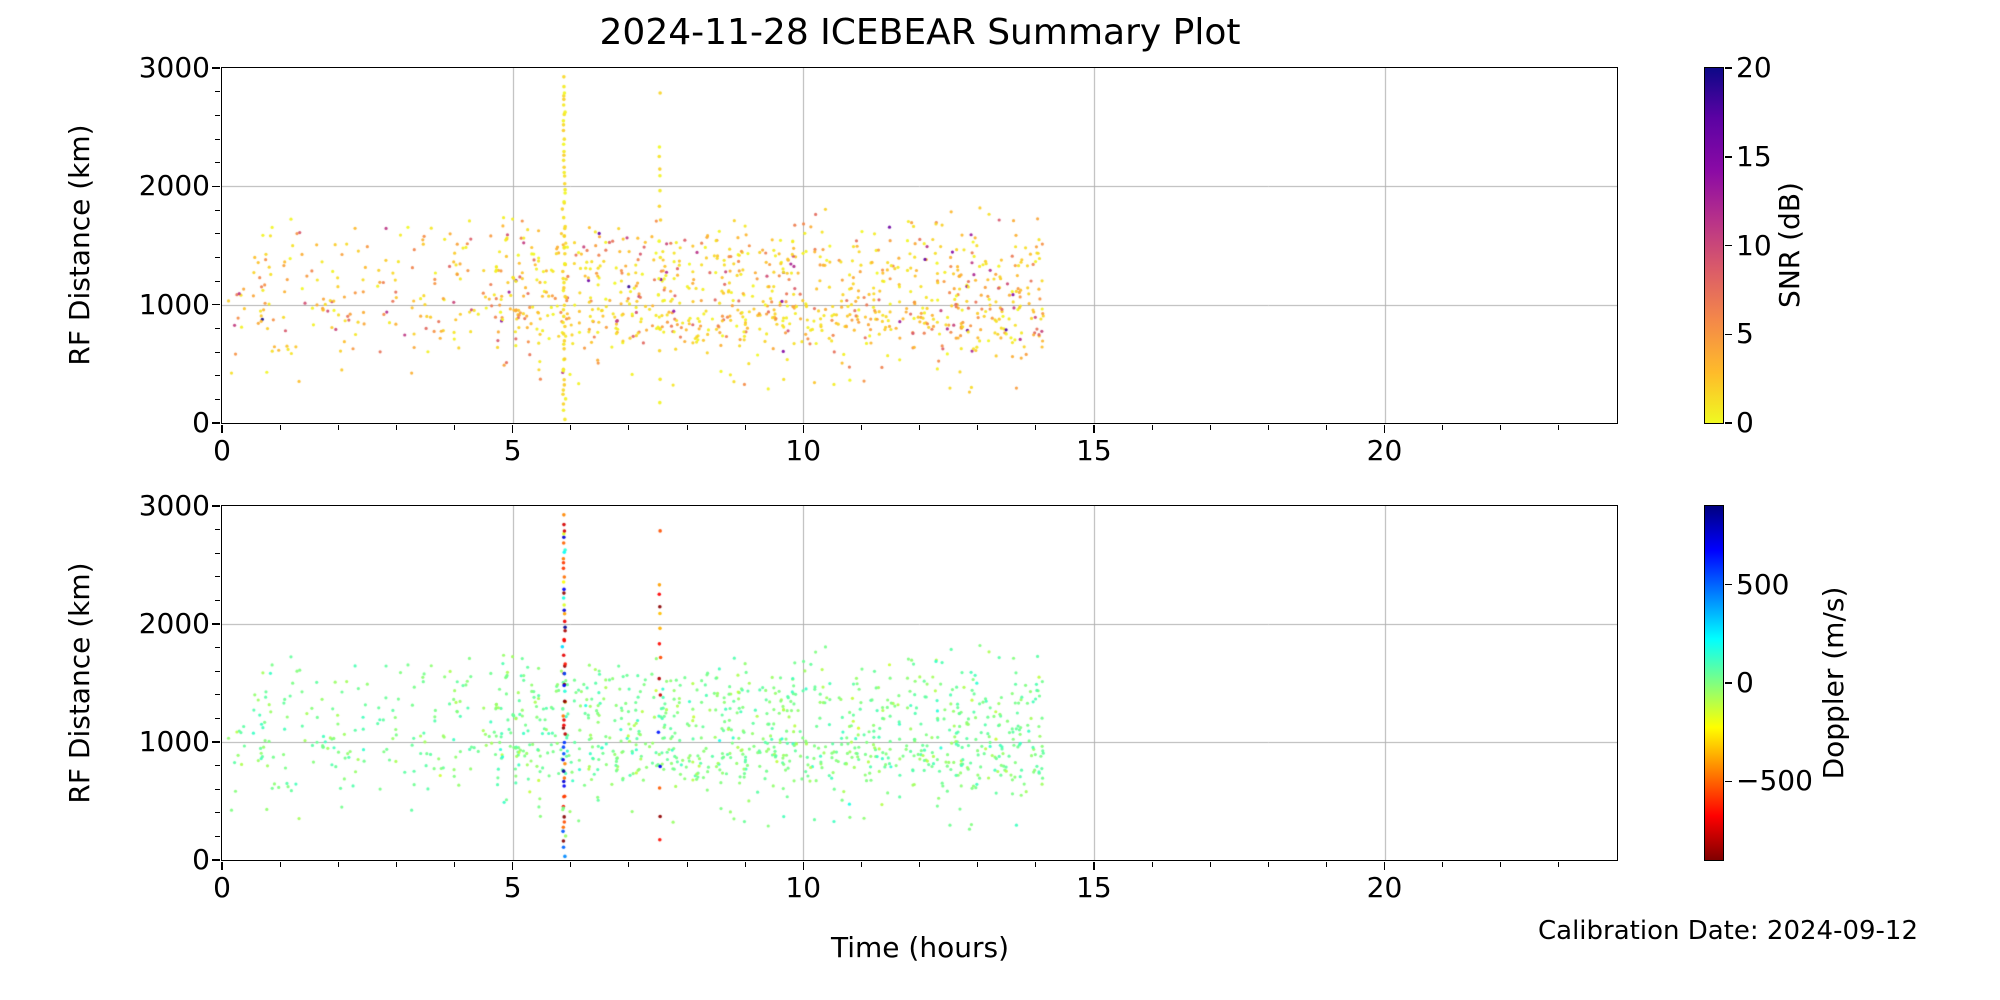 The width and height of the screenshot is (2000, 1000). I want to click on colorbar-tick-label: 15, so click(1754, 156).